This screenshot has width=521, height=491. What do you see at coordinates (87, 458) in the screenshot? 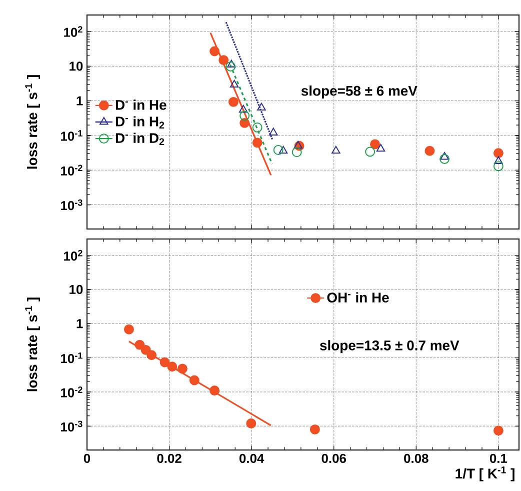
I see `x-tick-label: 0` at bounding box center [87, 458].